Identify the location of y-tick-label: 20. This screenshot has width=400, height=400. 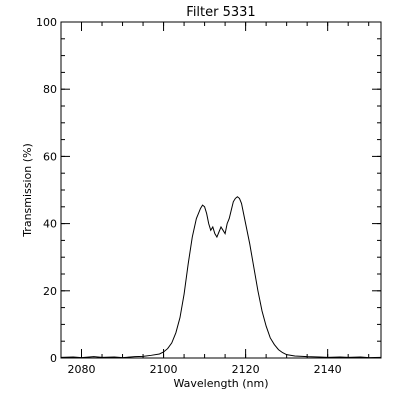
(50, 291).